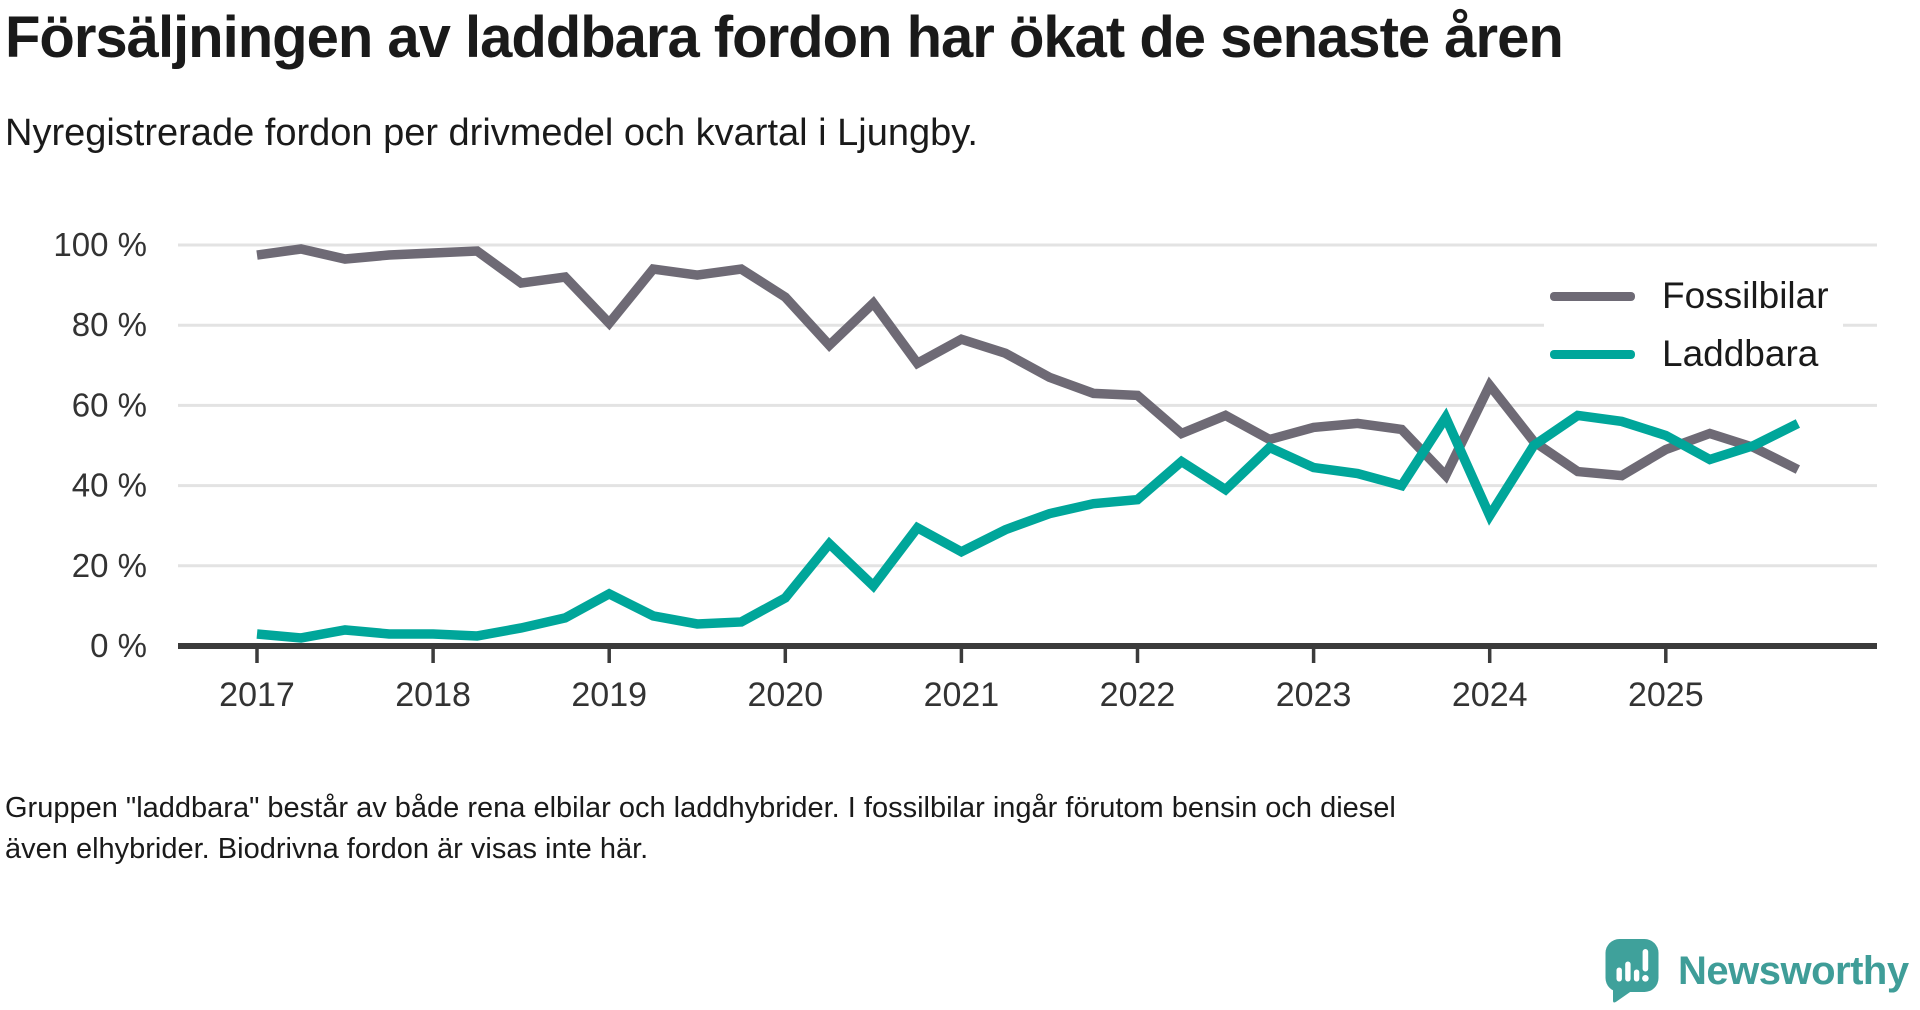  I want to click on legend-row-laddbara: Laddbara, so click(1689, 354).